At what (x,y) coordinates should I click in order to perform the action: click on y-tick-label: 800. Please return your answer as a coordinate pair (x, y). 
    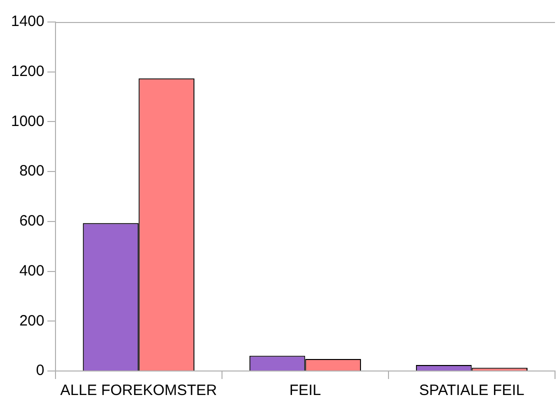
    Looking at the image, I should click on (31, 171).